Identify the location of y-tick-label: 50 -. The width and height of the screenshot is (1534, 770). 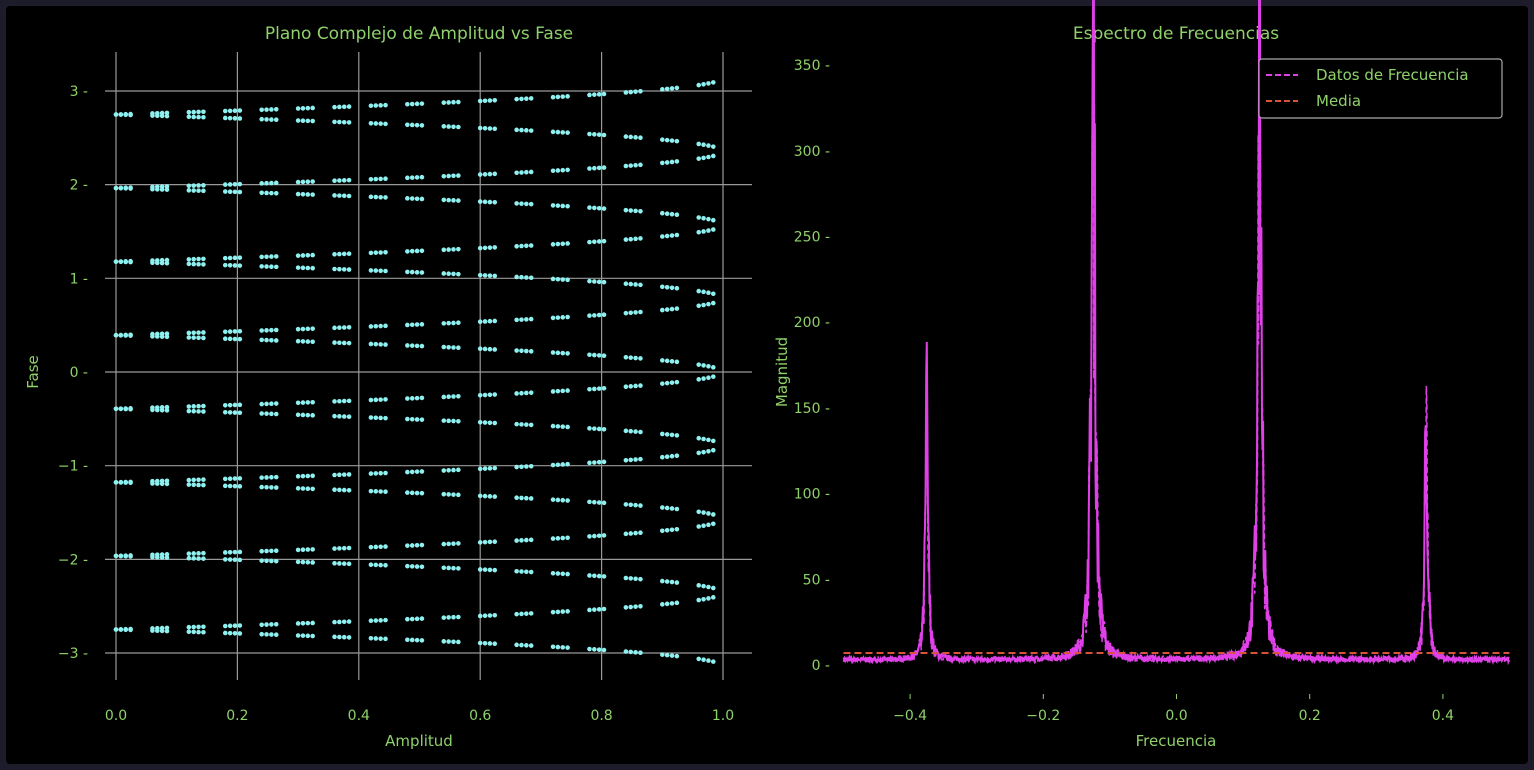
(816, 580).